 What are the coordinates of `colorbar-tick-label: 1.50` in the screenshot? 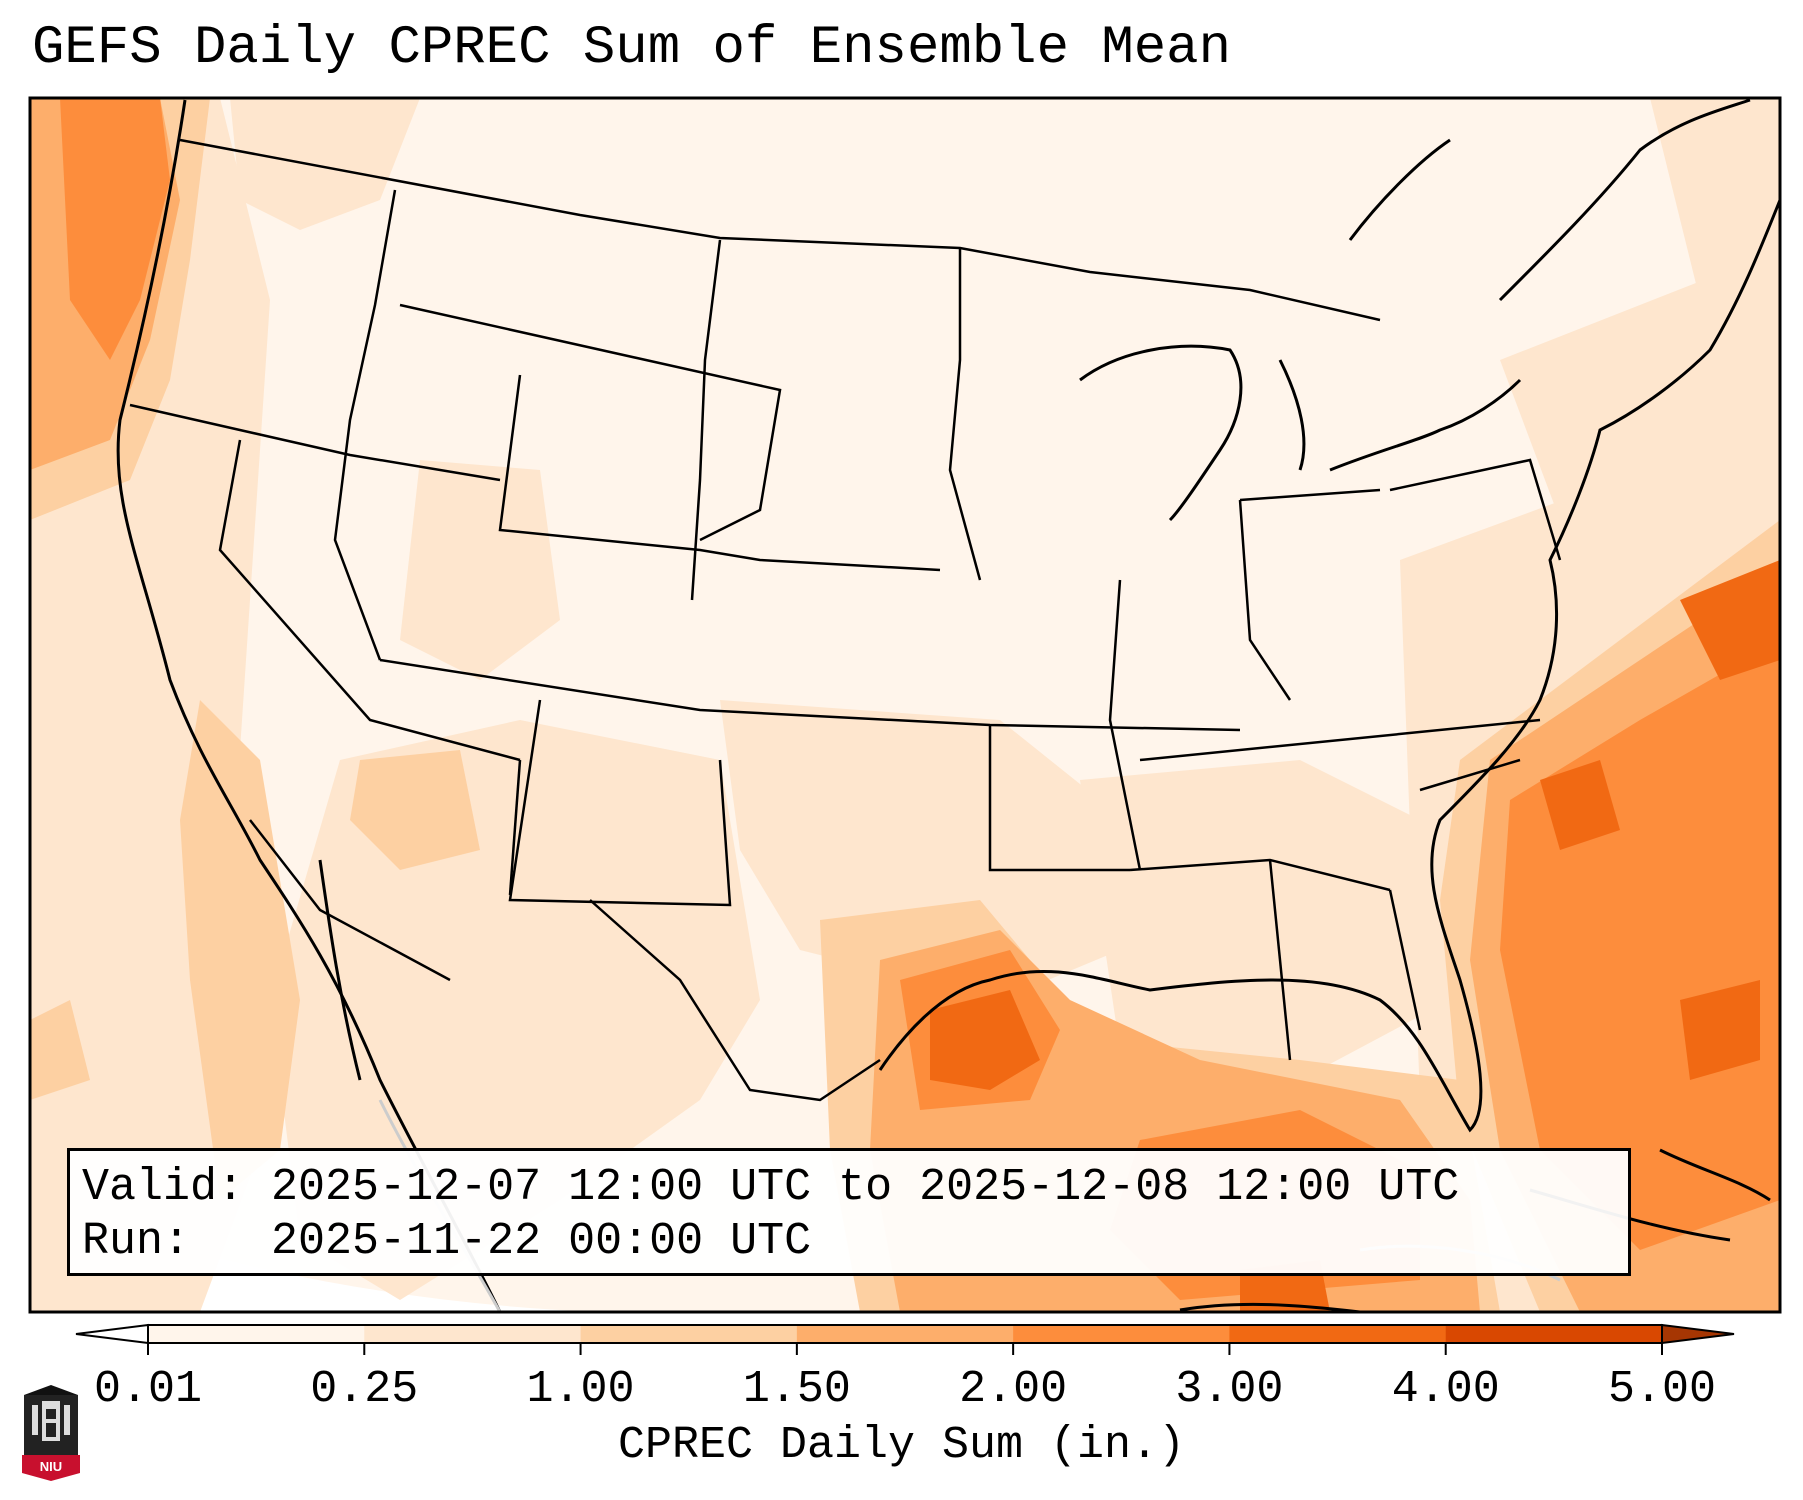 It's located at (797, 1389).